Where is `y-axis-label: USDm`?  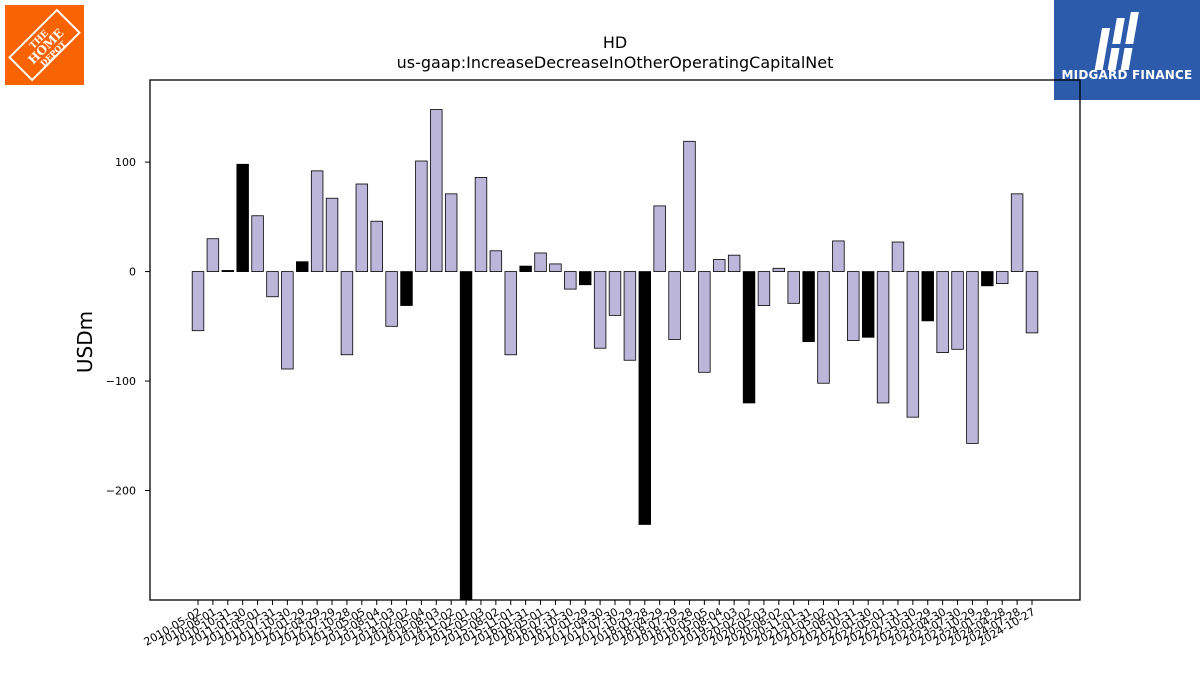
y-axis-label: USDm is located at coordinates (85, 342).